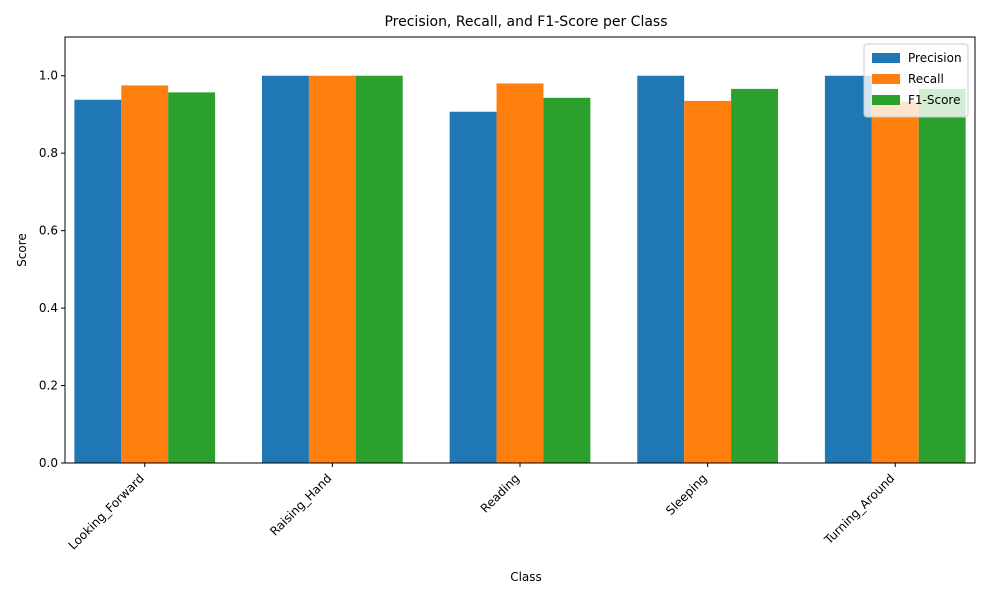 The width and height of the screenshot is (1000, 600). Describe the element at coordinates (473, 287) in the screenshot. I see `bar-precision-reading` at that location.